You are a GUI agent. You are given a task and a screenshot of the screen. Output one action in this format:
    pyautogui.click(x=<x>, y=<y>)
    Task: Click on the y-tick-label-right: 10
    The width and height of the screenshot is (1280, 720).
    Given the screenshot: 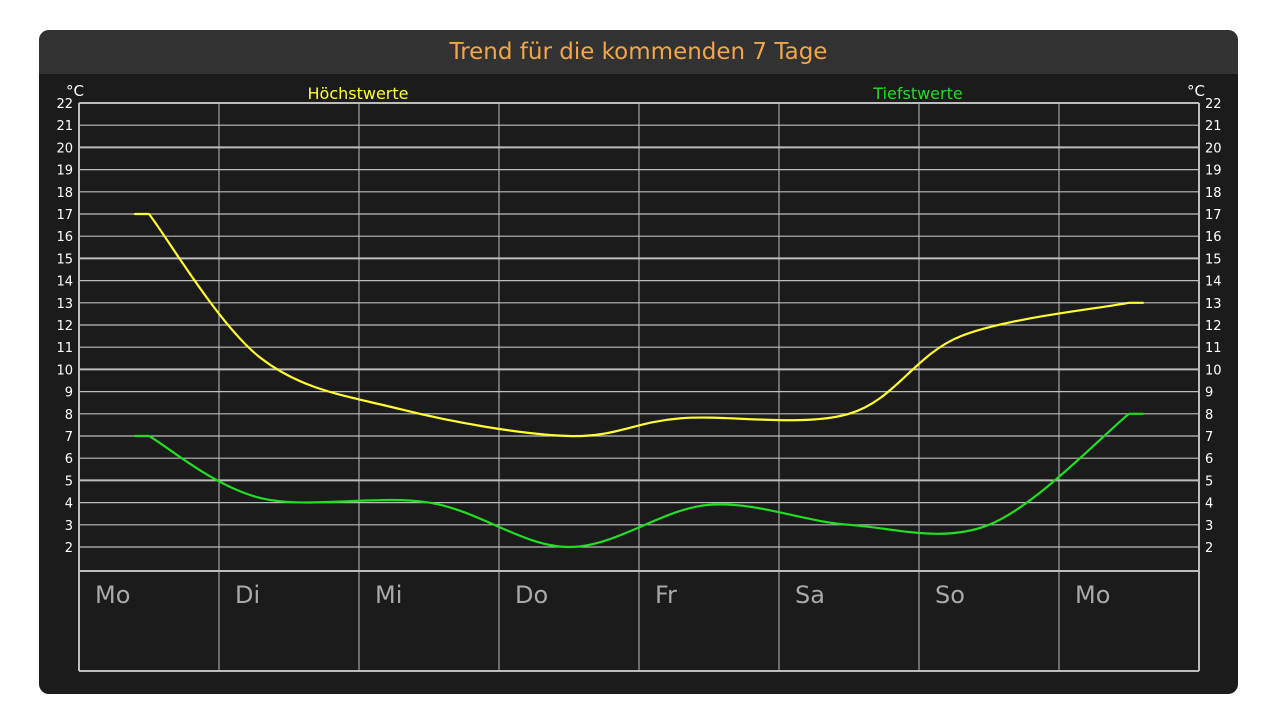 What is the action you would take?
    pyautogui.click(x=1213, y=370)
    